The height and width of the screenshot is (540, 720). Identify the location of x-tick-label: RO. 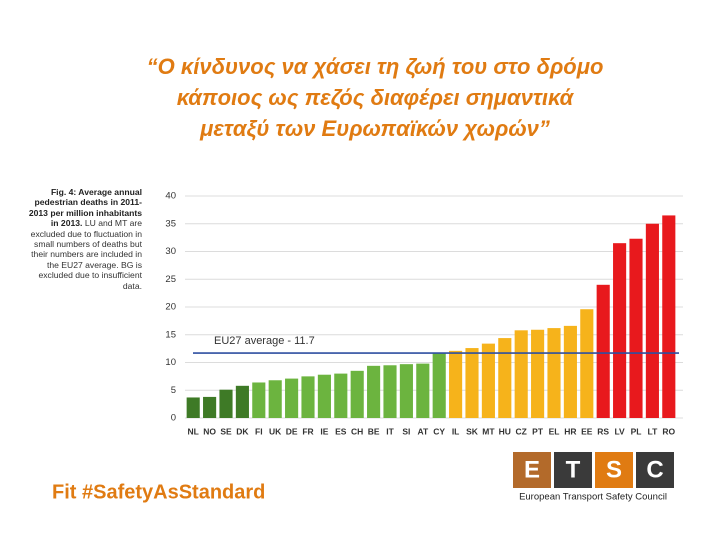
(668, 431).